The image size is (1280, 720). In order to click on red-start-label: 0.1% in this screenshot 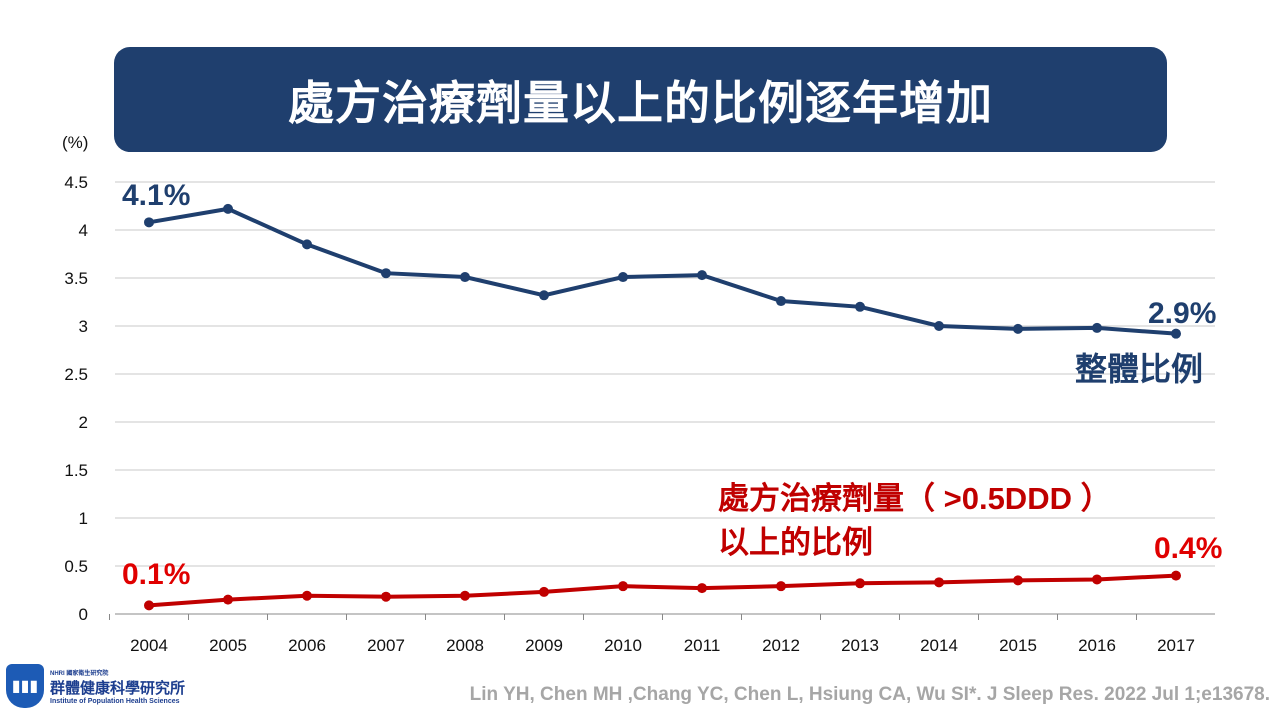, I will do `click(156, 574)`.